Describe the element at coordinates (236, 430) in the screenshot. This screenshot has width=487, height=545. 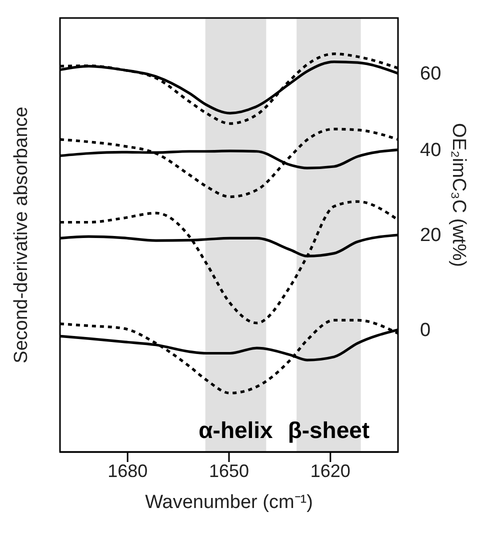
I see `band-label: α-helix` at that location.